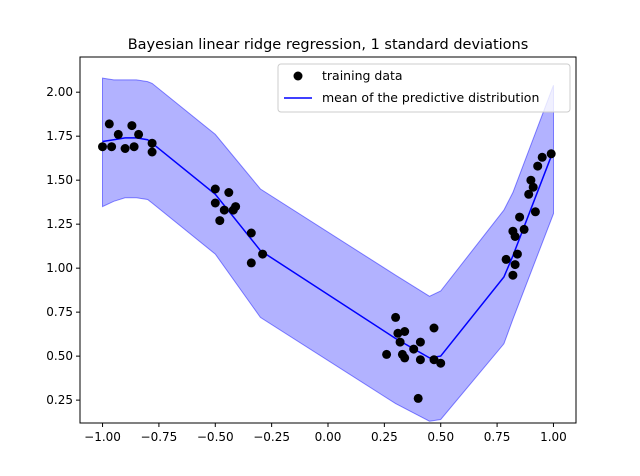 The width and height of the screenshot is (640, 476). What do you see at coordinates (59, 400) in the screenshot?
I see `y-tick-label: 0.25` at bounding box center [59, 400].